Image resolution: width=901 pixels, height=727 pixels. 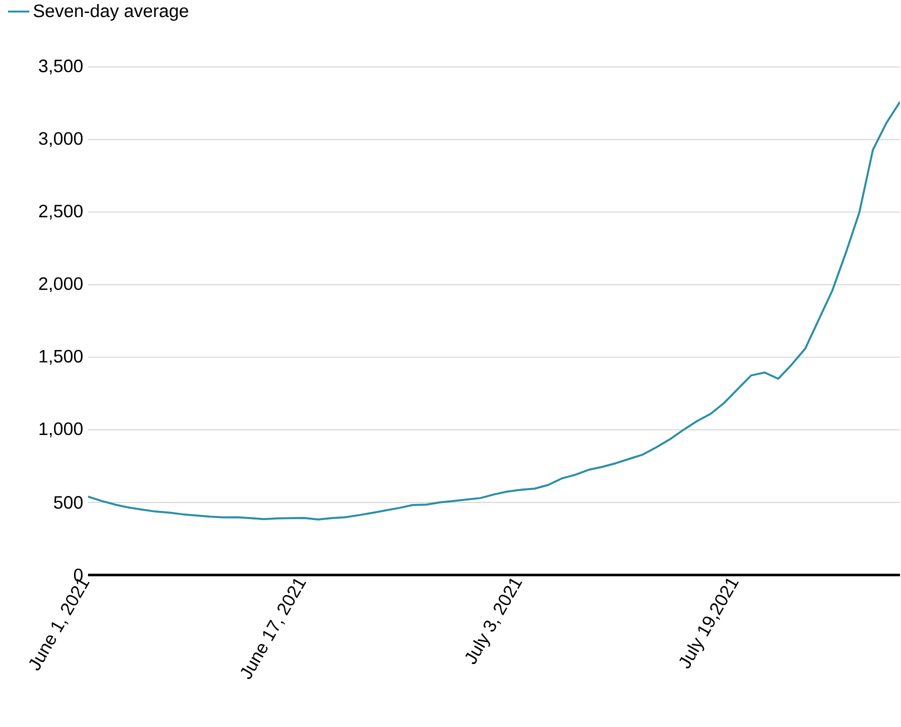 I want to click on y-tick-label: 2,000, so click(x=61, y=284).